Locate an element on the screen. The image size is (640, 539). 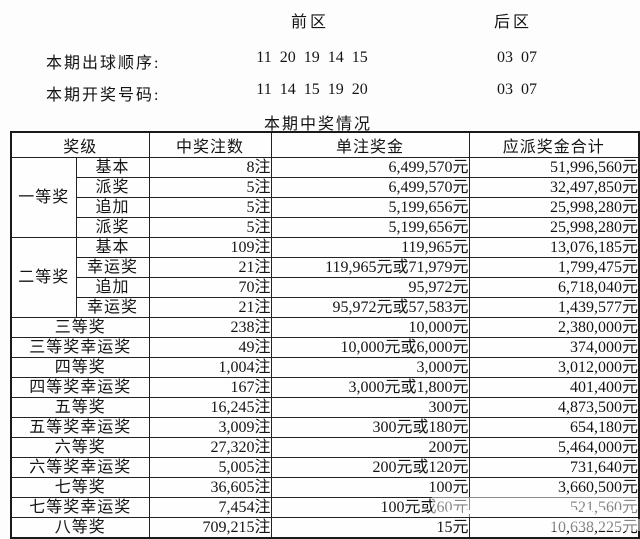
single-prize: 300元 is located at coordinates (370, 407).